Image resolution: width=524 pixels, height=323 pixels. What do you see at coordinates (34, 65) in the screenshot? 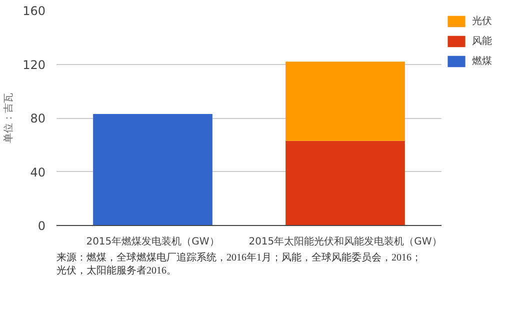
I see `y-tick-label: 120` at bounding box center [34, 65].